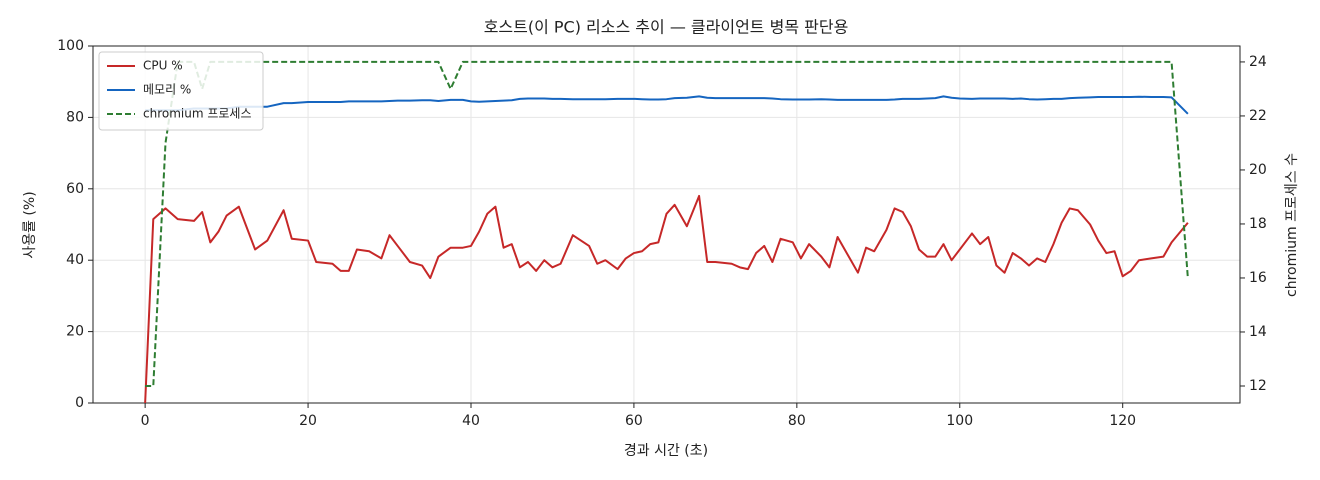 Image resolution: width=1320 pixels, height=480 pixels. I want to click on y-tick-label: 100, so click(70, 46).